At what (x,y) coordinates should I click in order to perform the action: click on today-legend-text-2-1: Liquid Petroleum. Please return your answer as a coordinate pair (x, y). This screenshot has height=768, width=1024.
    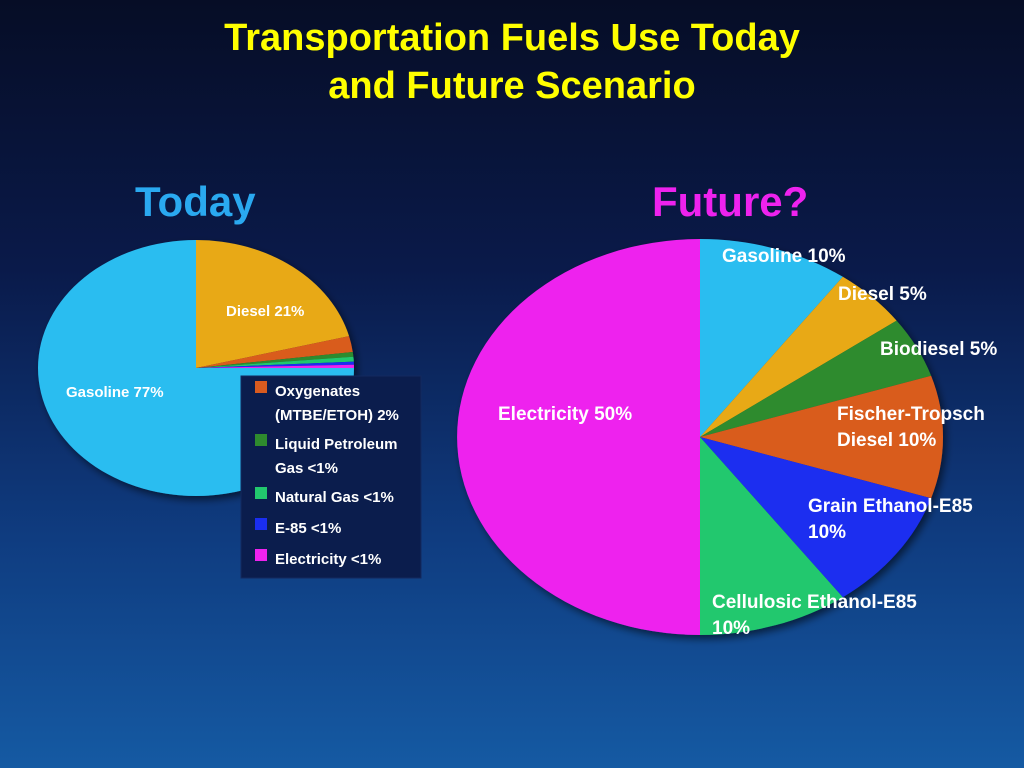
    Looking at the image, I should click on (336, 444).